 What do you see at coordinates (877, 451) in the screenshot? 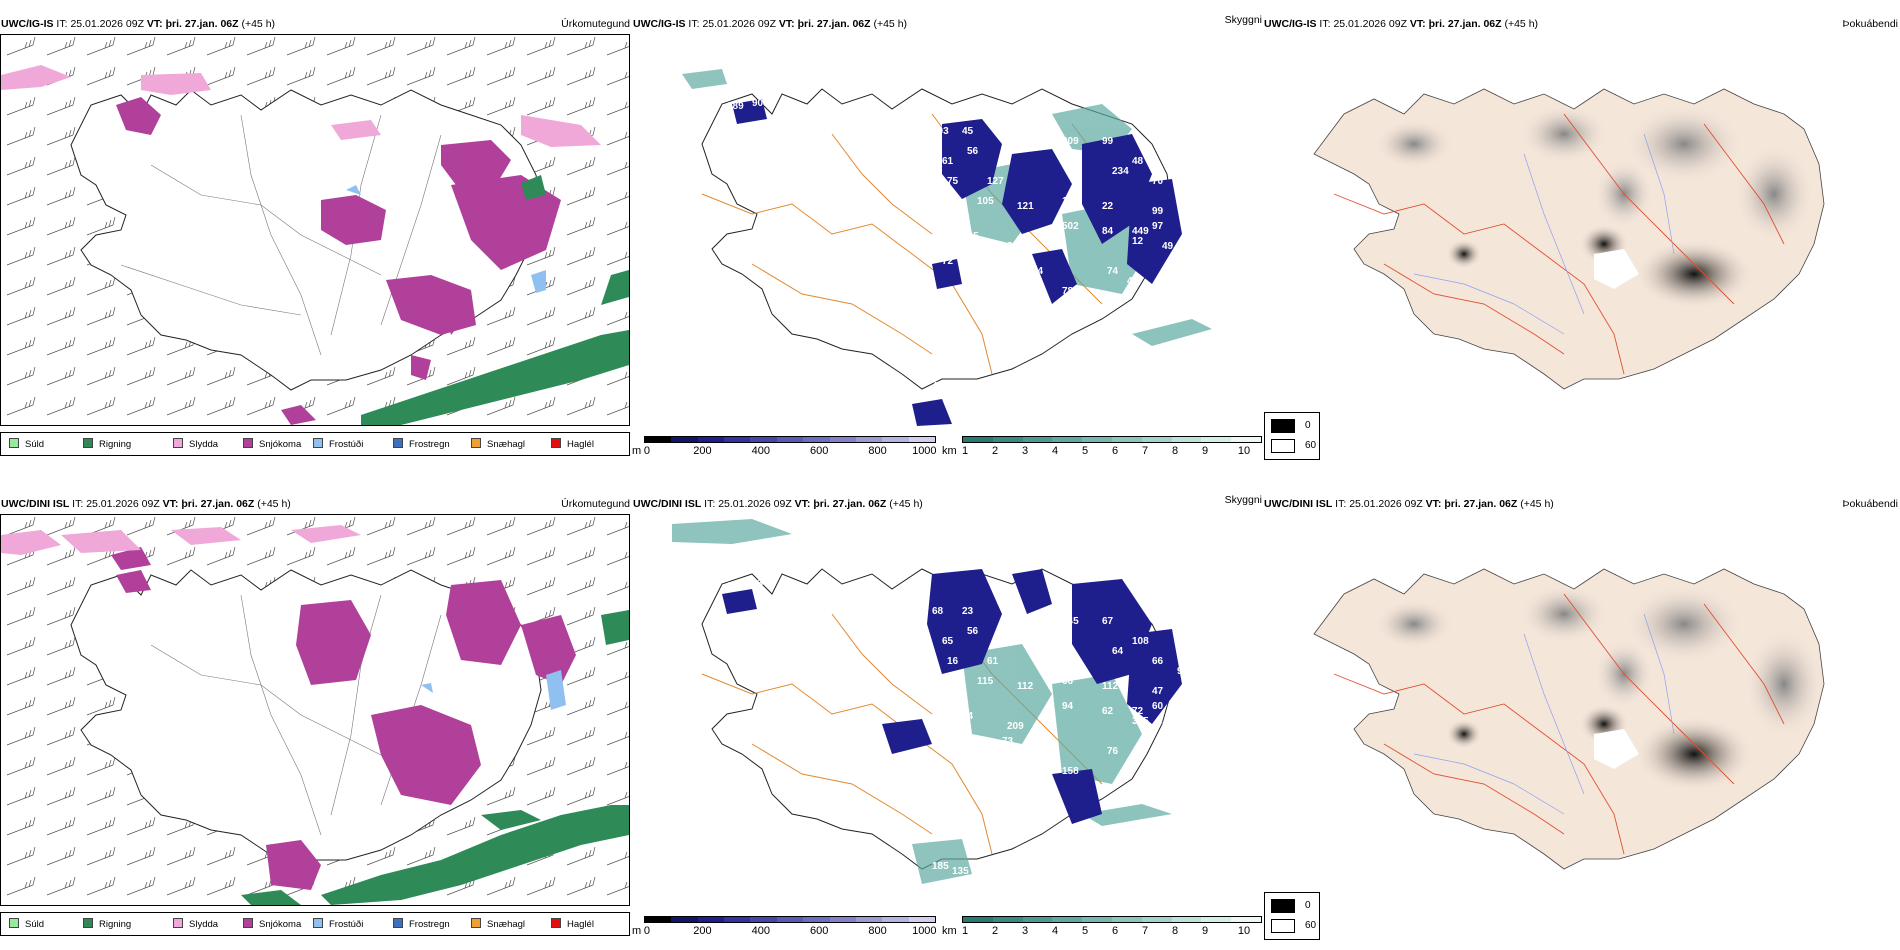
I see `colorbar-tick: 800` at bounding box center [877, 451].